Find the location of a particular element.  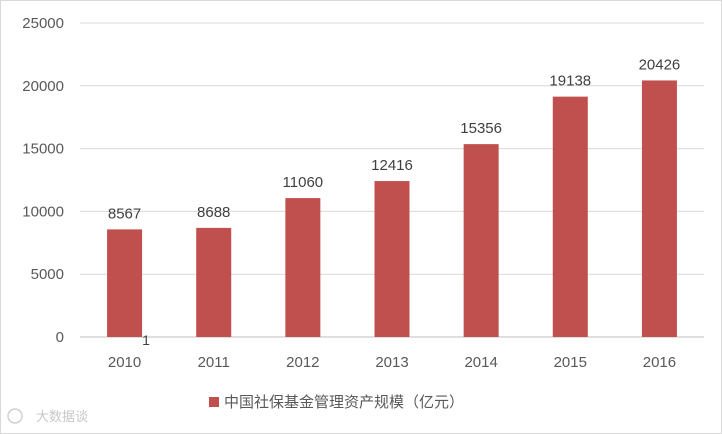

y-tick-label: 0 is located at coordinates (60, 337).